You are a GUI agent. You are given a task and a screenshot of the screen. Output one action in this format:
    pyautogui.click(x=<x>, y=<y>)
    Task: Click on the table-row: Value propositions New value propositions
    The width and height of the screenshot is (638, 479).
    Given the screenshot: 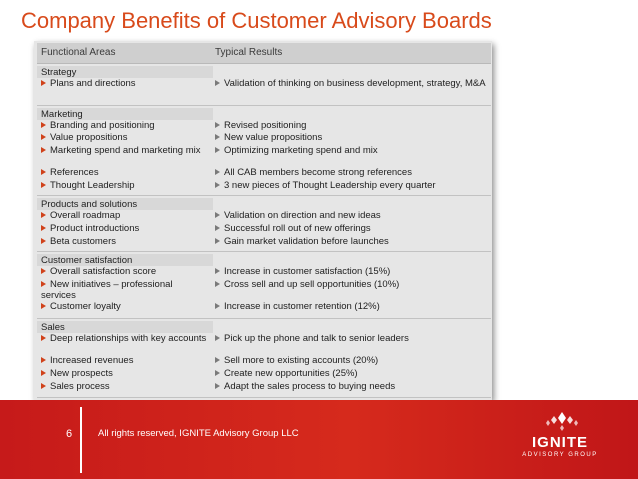 What is the action you would take?
    pyautogui.click(x=264, y=138)
    